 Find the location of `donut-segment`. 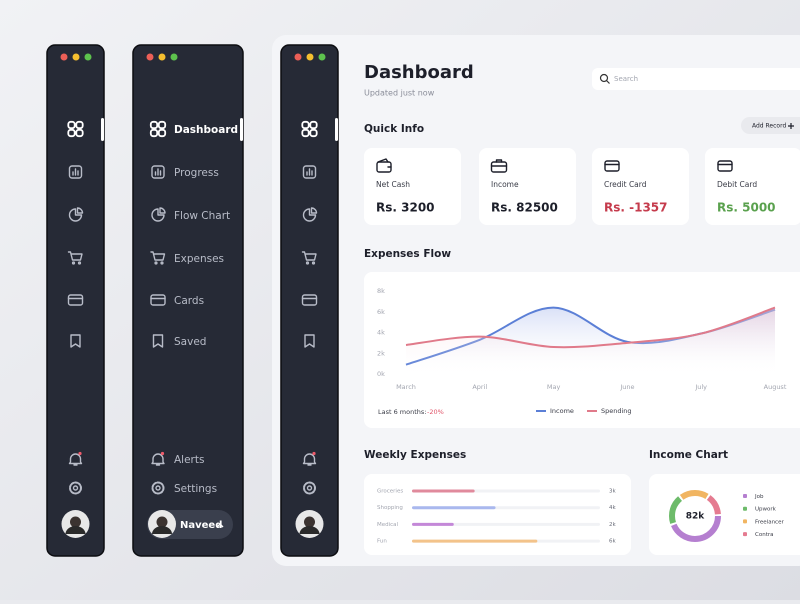

donut-segment is located at coordinates (695, 516).